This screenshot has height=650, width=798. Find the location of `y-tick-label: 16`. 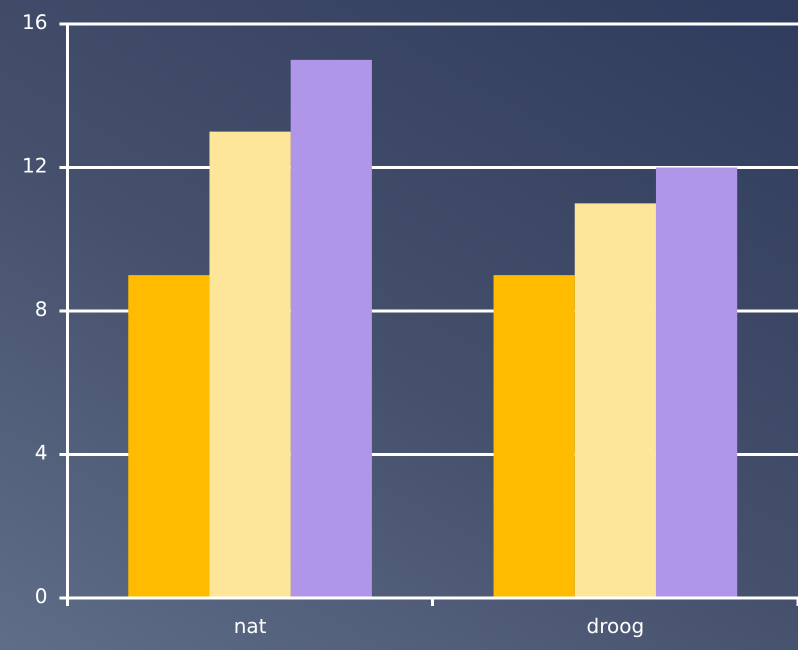

y-tick-label: 16 is located at coordinates (35, 22).